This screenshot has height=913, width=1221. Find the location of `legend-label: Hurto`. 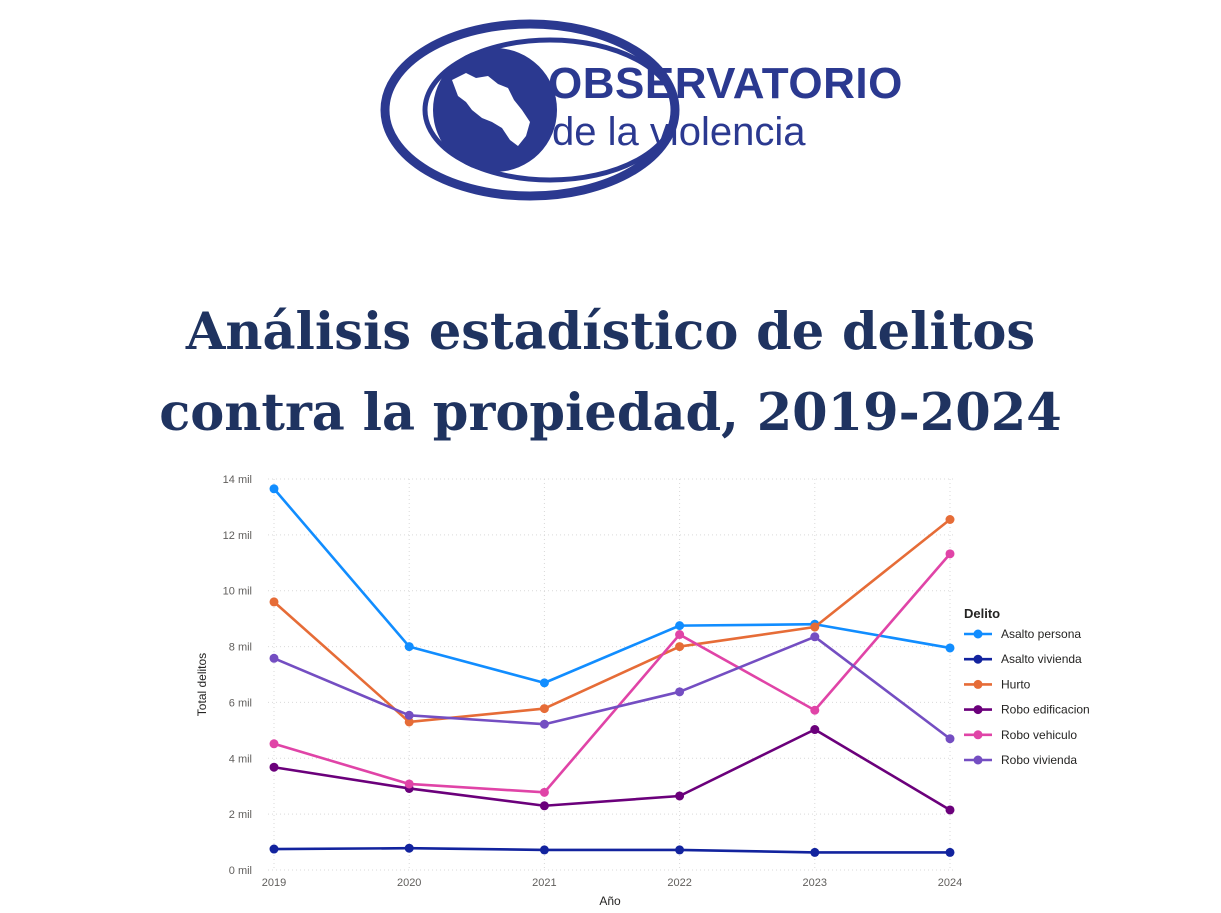

legend-label: Hurto is located at coordinates (1016, 684).